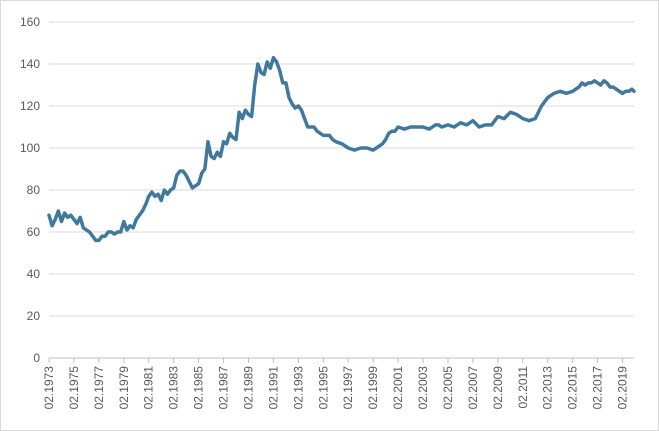  What do you see at coordinates (448, 388) in the screenshot?
I see `x-tick-label: 02.2005` at bounding box center [448, 388].